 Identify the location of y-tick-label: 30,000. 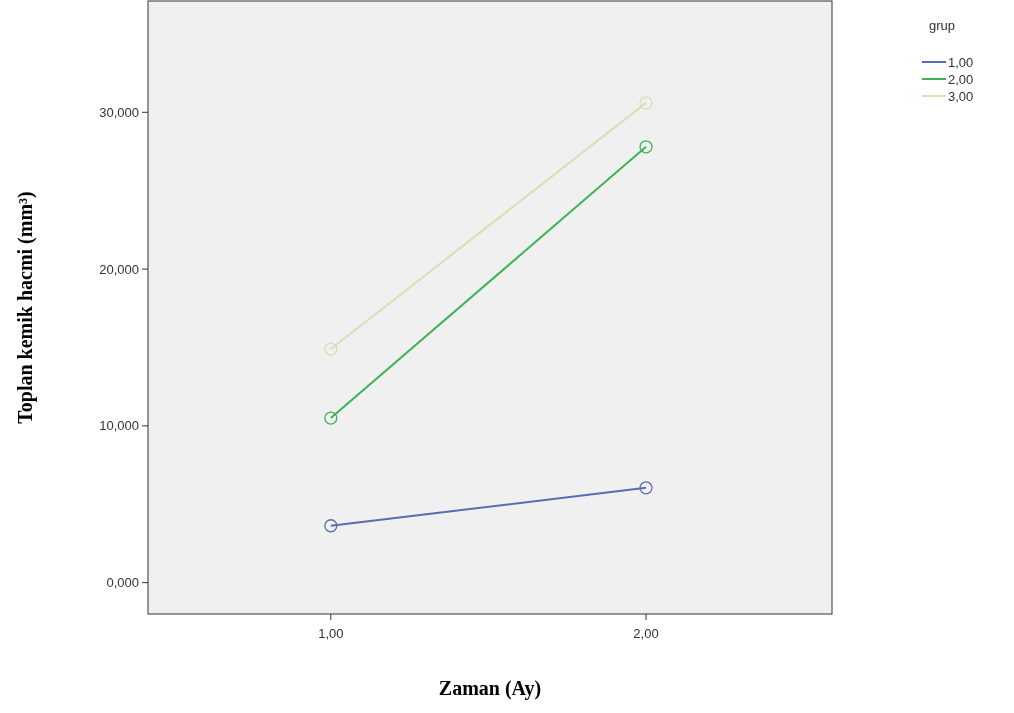
(119, 112).